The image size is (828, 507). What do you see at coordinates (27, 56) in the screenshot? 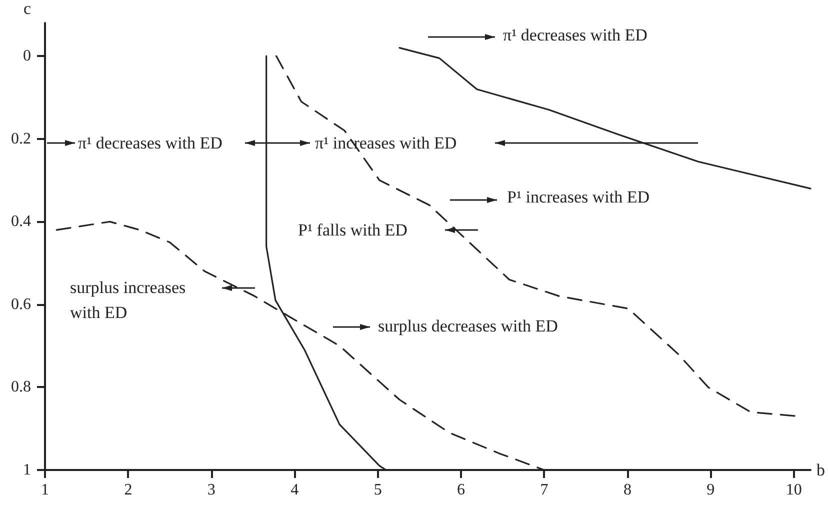
I see `y-tick-label: 0` at bounding box center [27, 56].